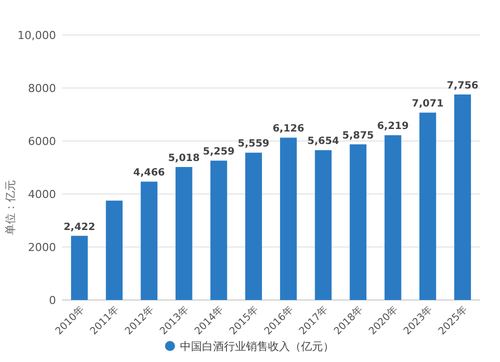  What do you see at coordinates (42, 194) in the screenshot?
I see `y-tick-label: 4000` at bounding box center [42, 194].